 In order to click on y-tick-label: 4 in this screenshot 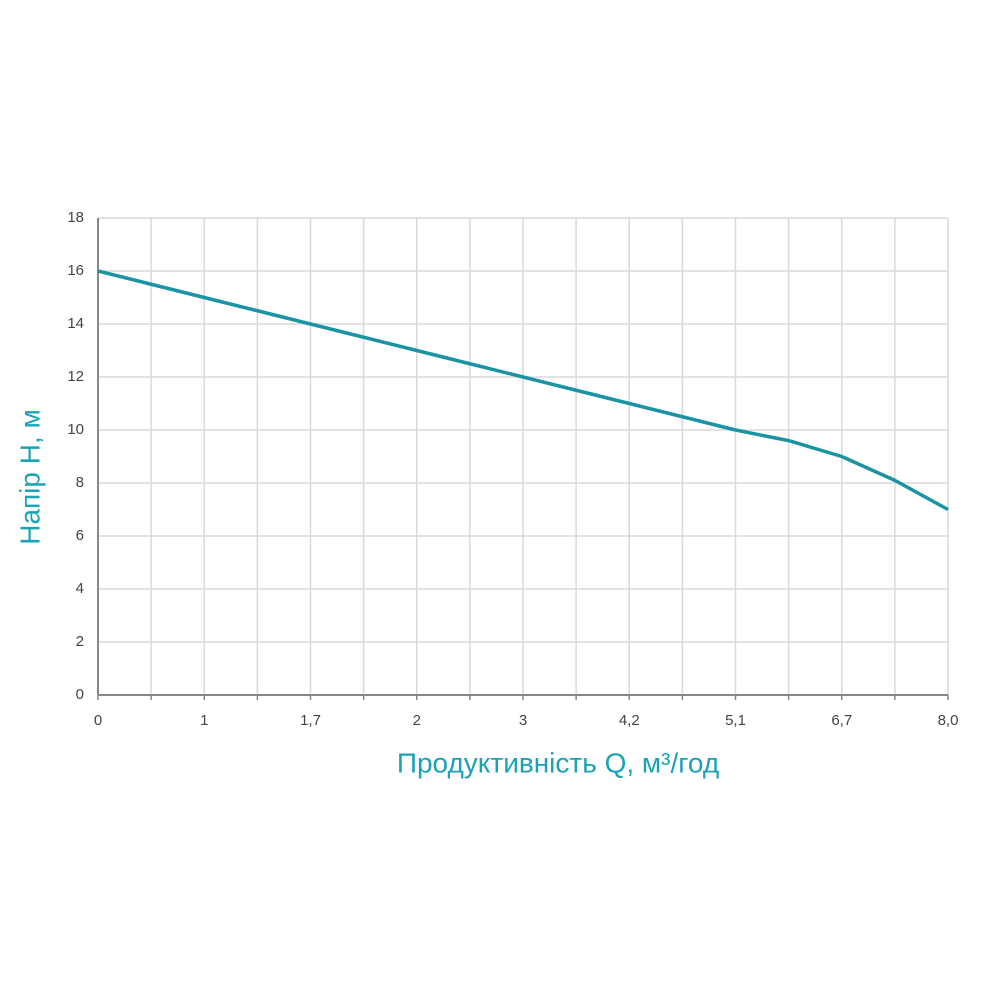, I will do `click(80, 588)`.